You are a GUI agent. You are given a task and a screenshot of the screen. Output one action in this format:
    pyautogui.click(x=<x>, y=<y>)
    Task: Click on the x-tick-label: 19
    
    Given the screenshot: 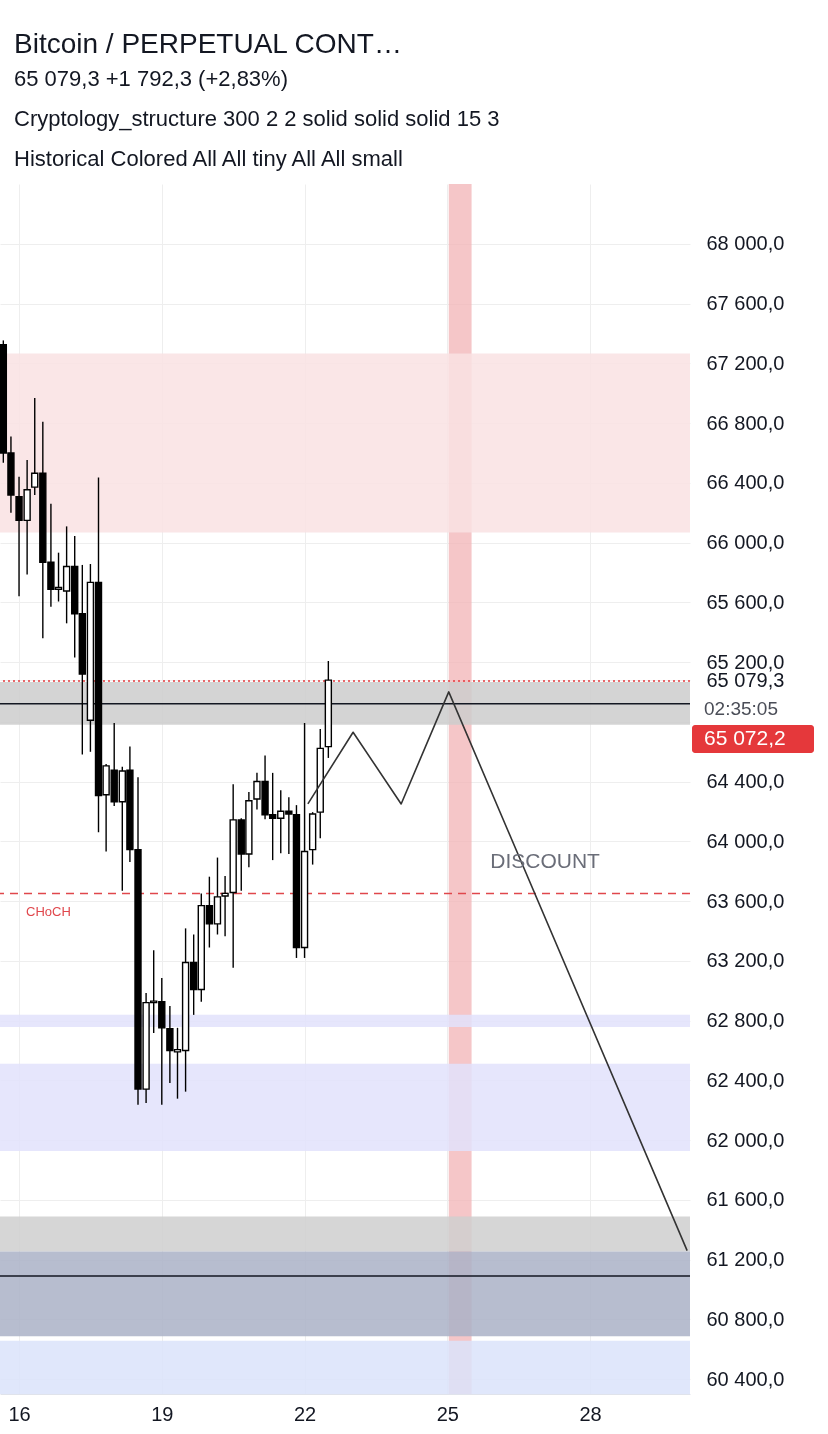 What is the action you would take?
    pyautogui.click(x=162, y=1413)
    